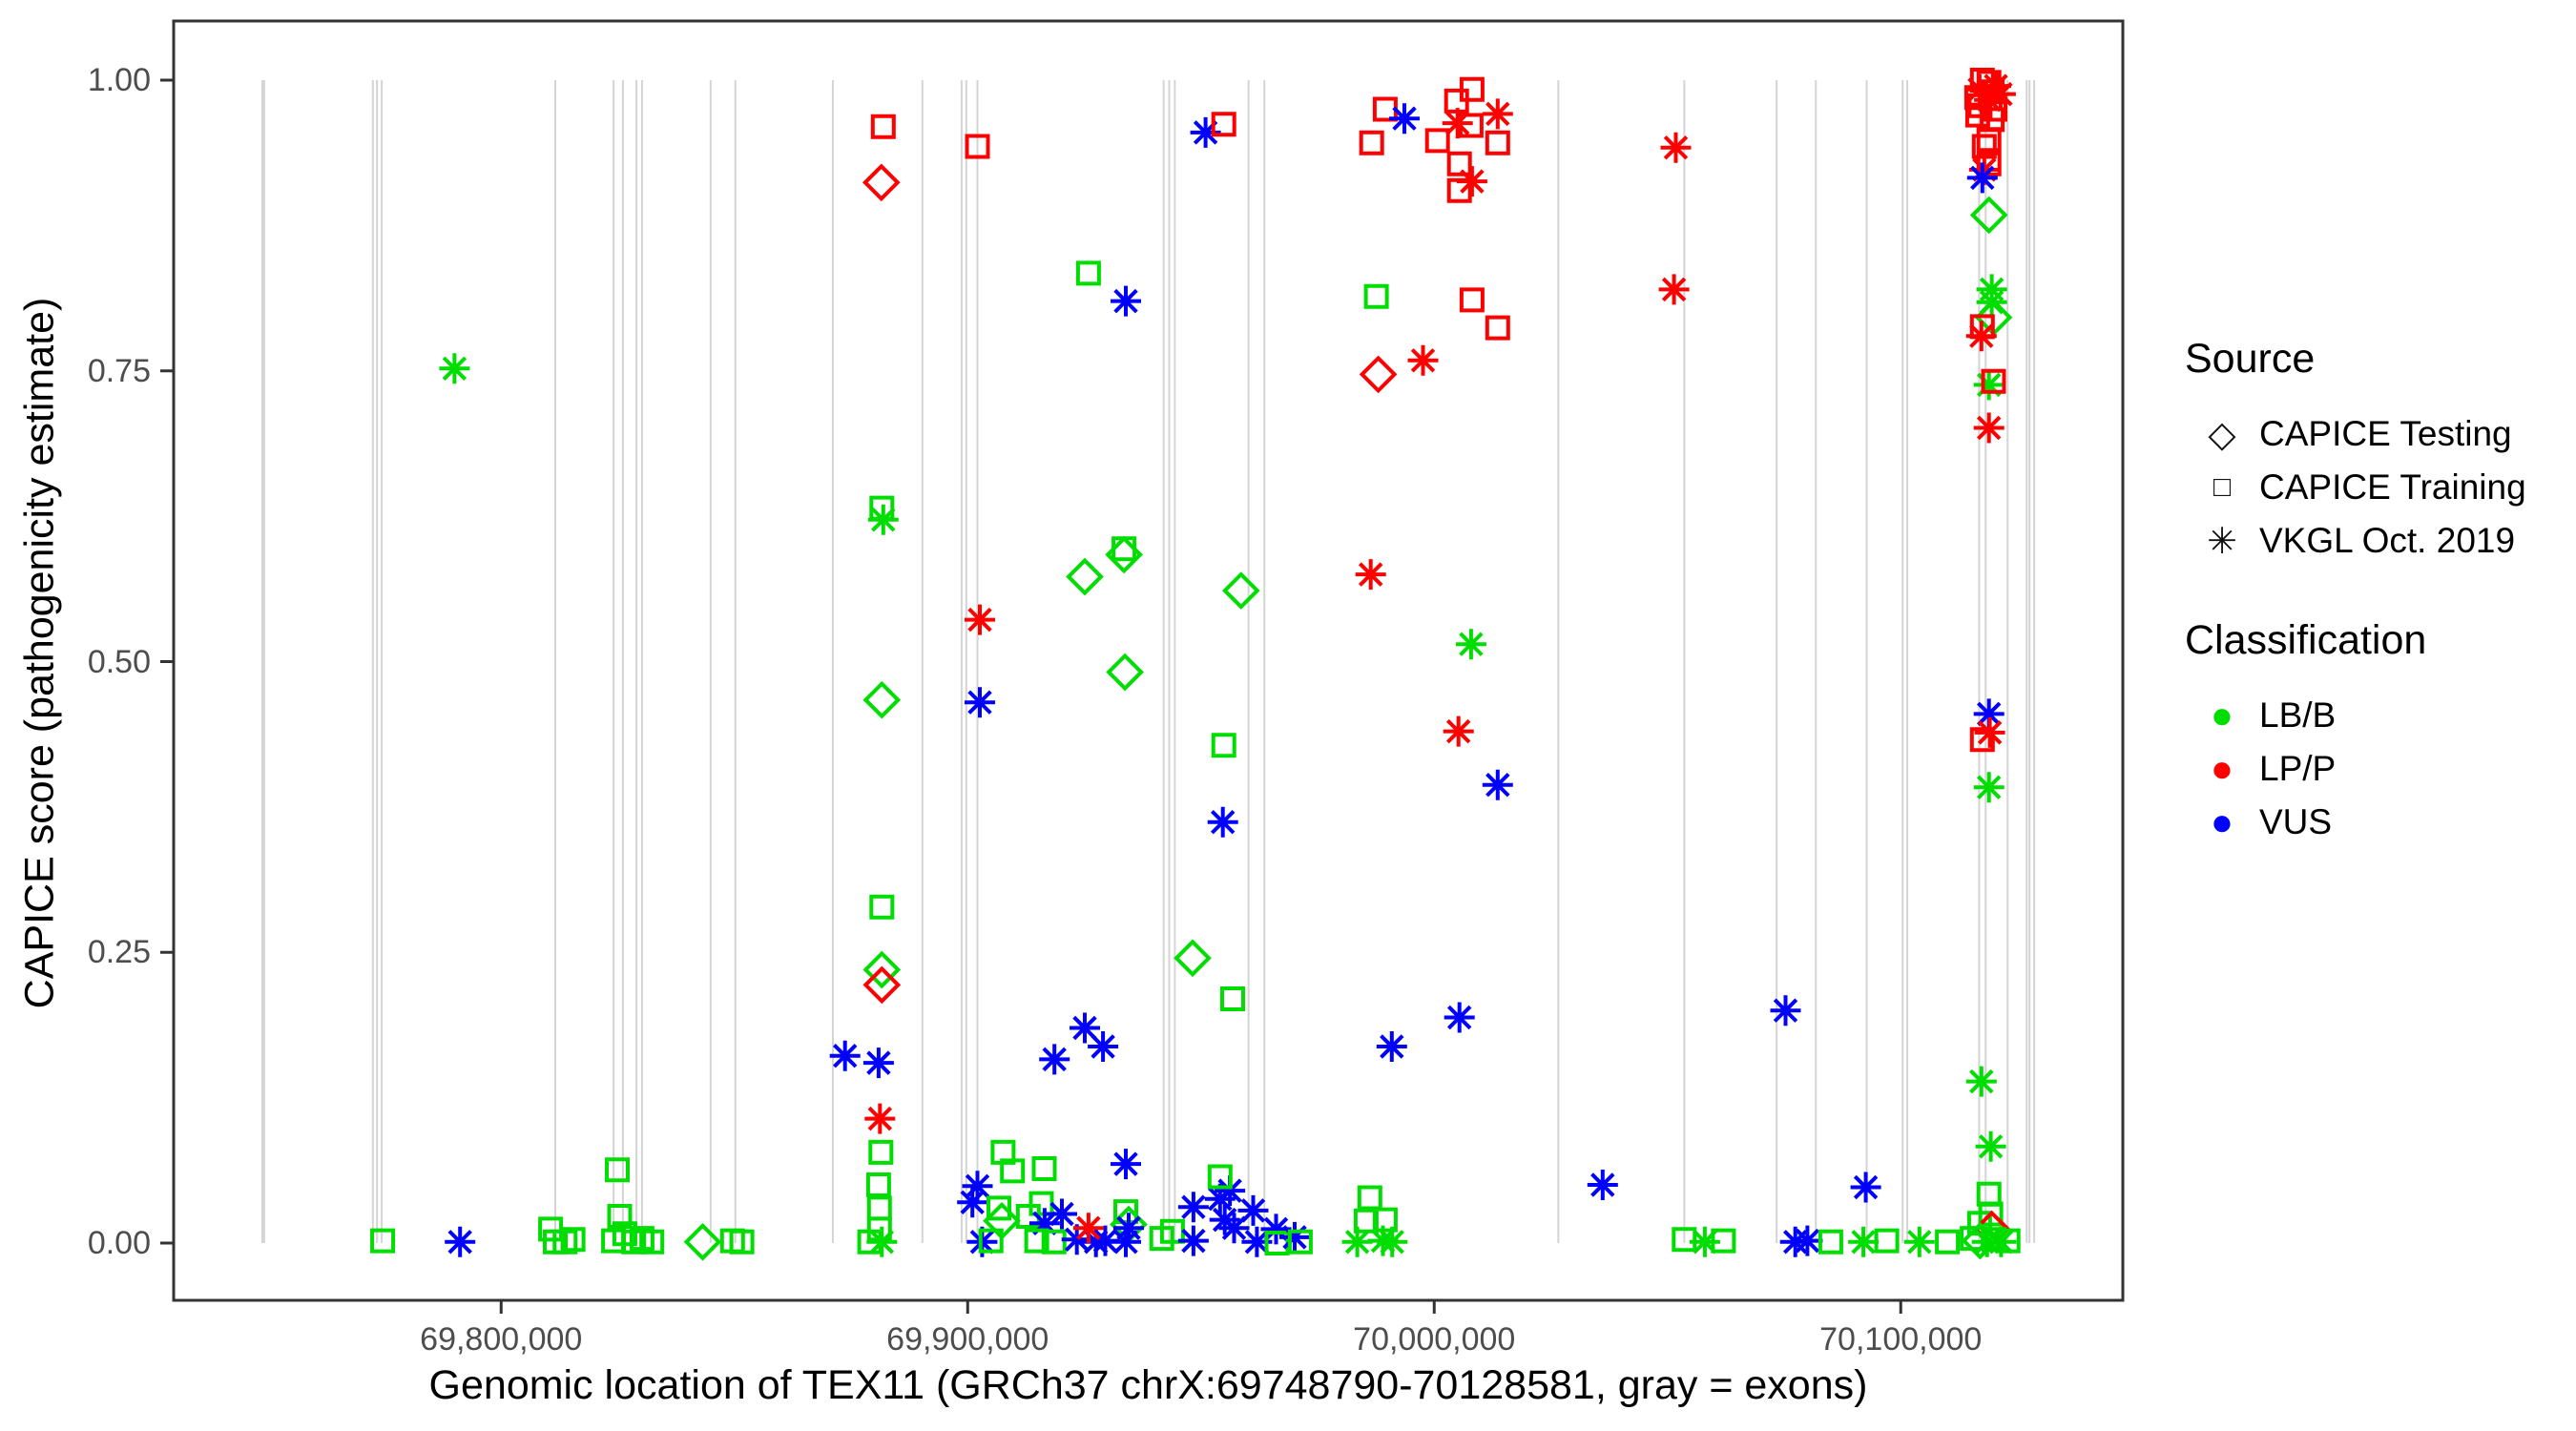 Image resolution: width=2576 pixels, height=1431 pixels. What do you see at coordinates (2375, 715) in the screenshot?
I see `legend-item-lbb: ● LB/B` at bounding box center [2375, 715].